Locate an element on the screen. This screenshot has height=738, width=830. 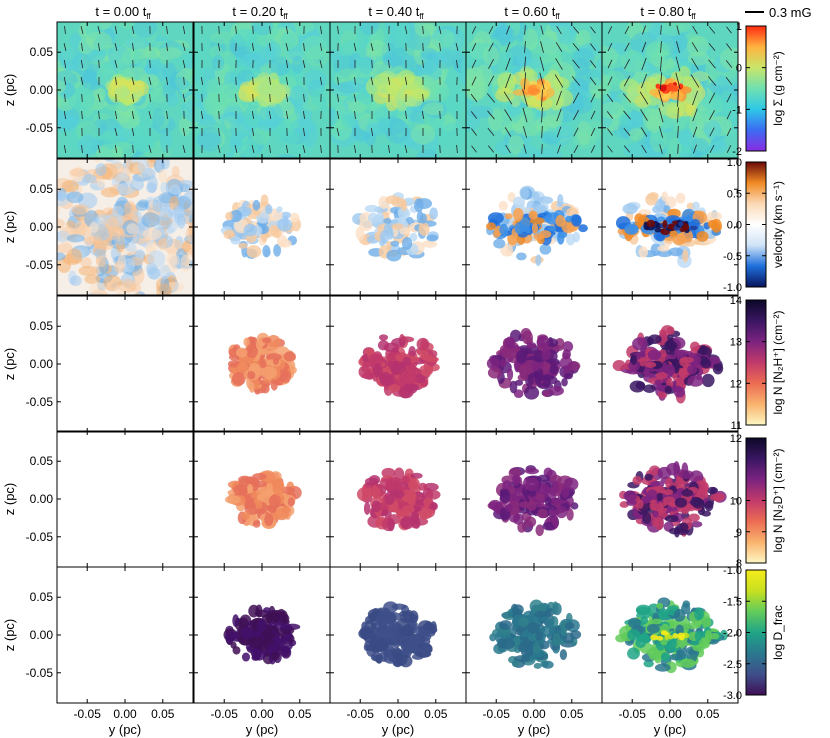
colorbar-tick-label: 12 is located at coordinates (736, 439).